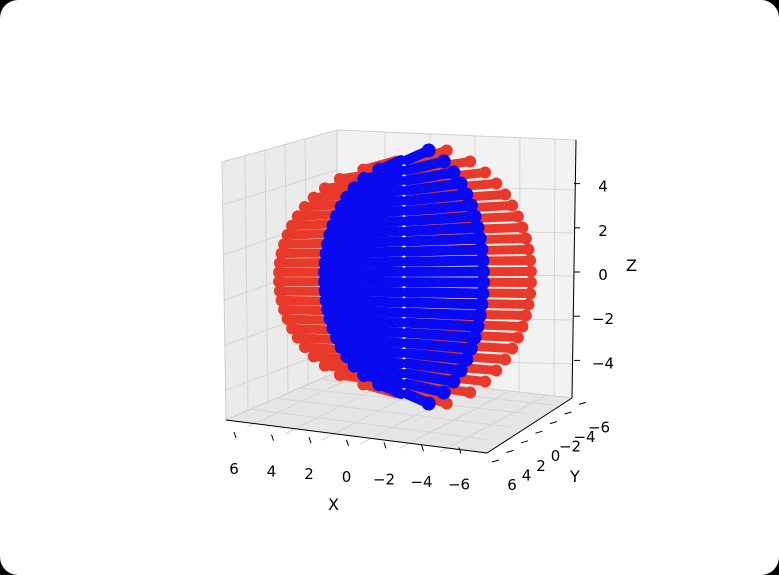 Image resolution: width=779 pixels, height=575 pixels. Describe the element at coordinates (603, 187) in the screenshot. I see `z-tick-label: 4` at that location.